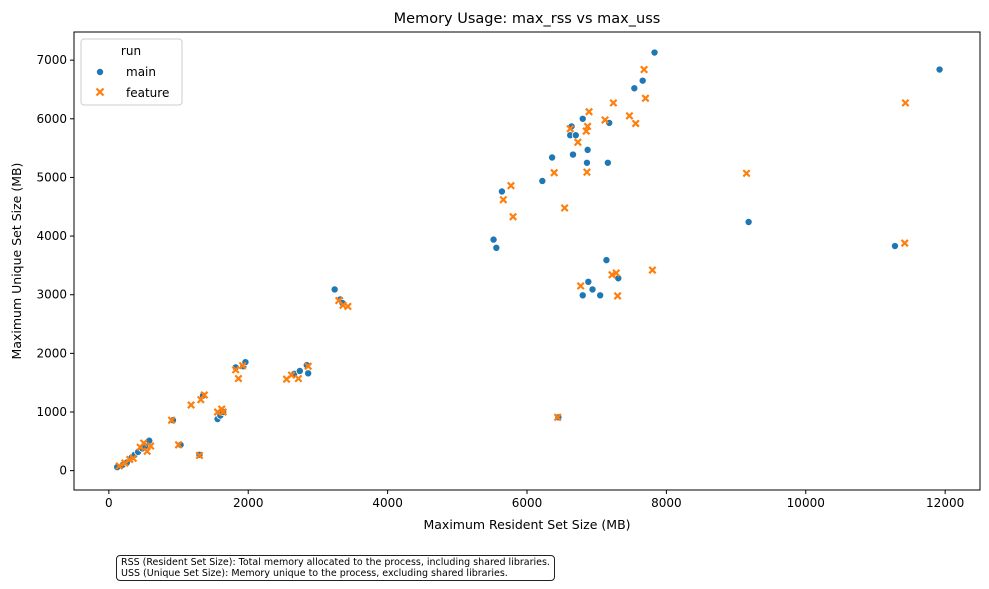 The image size is (989, 589). I want to click on y-tick-label: 7000, so click(51, 60).